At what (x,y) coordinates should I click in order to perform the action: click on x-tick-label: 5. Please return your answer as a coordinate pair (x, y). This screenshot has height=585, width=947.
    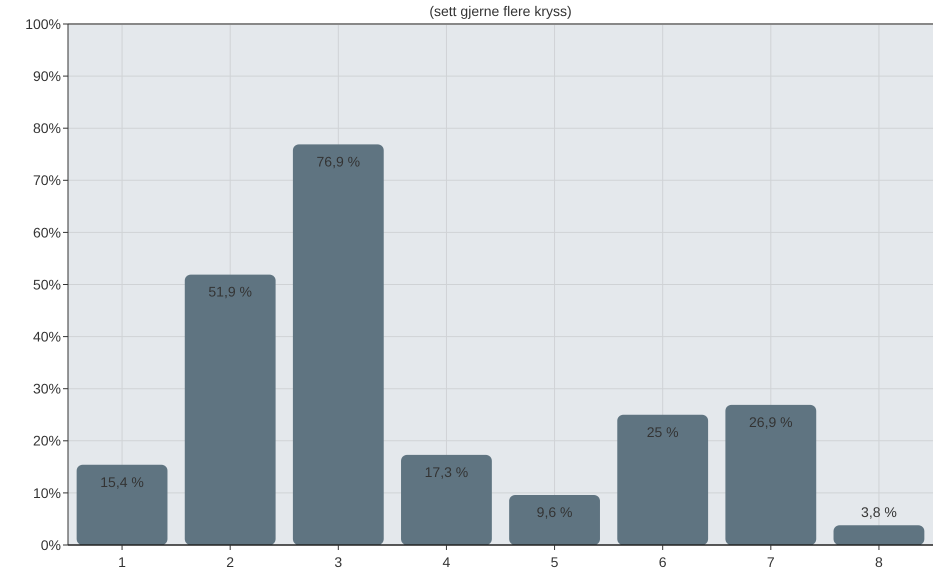
    Looking at the image, I should click on (554, 562).